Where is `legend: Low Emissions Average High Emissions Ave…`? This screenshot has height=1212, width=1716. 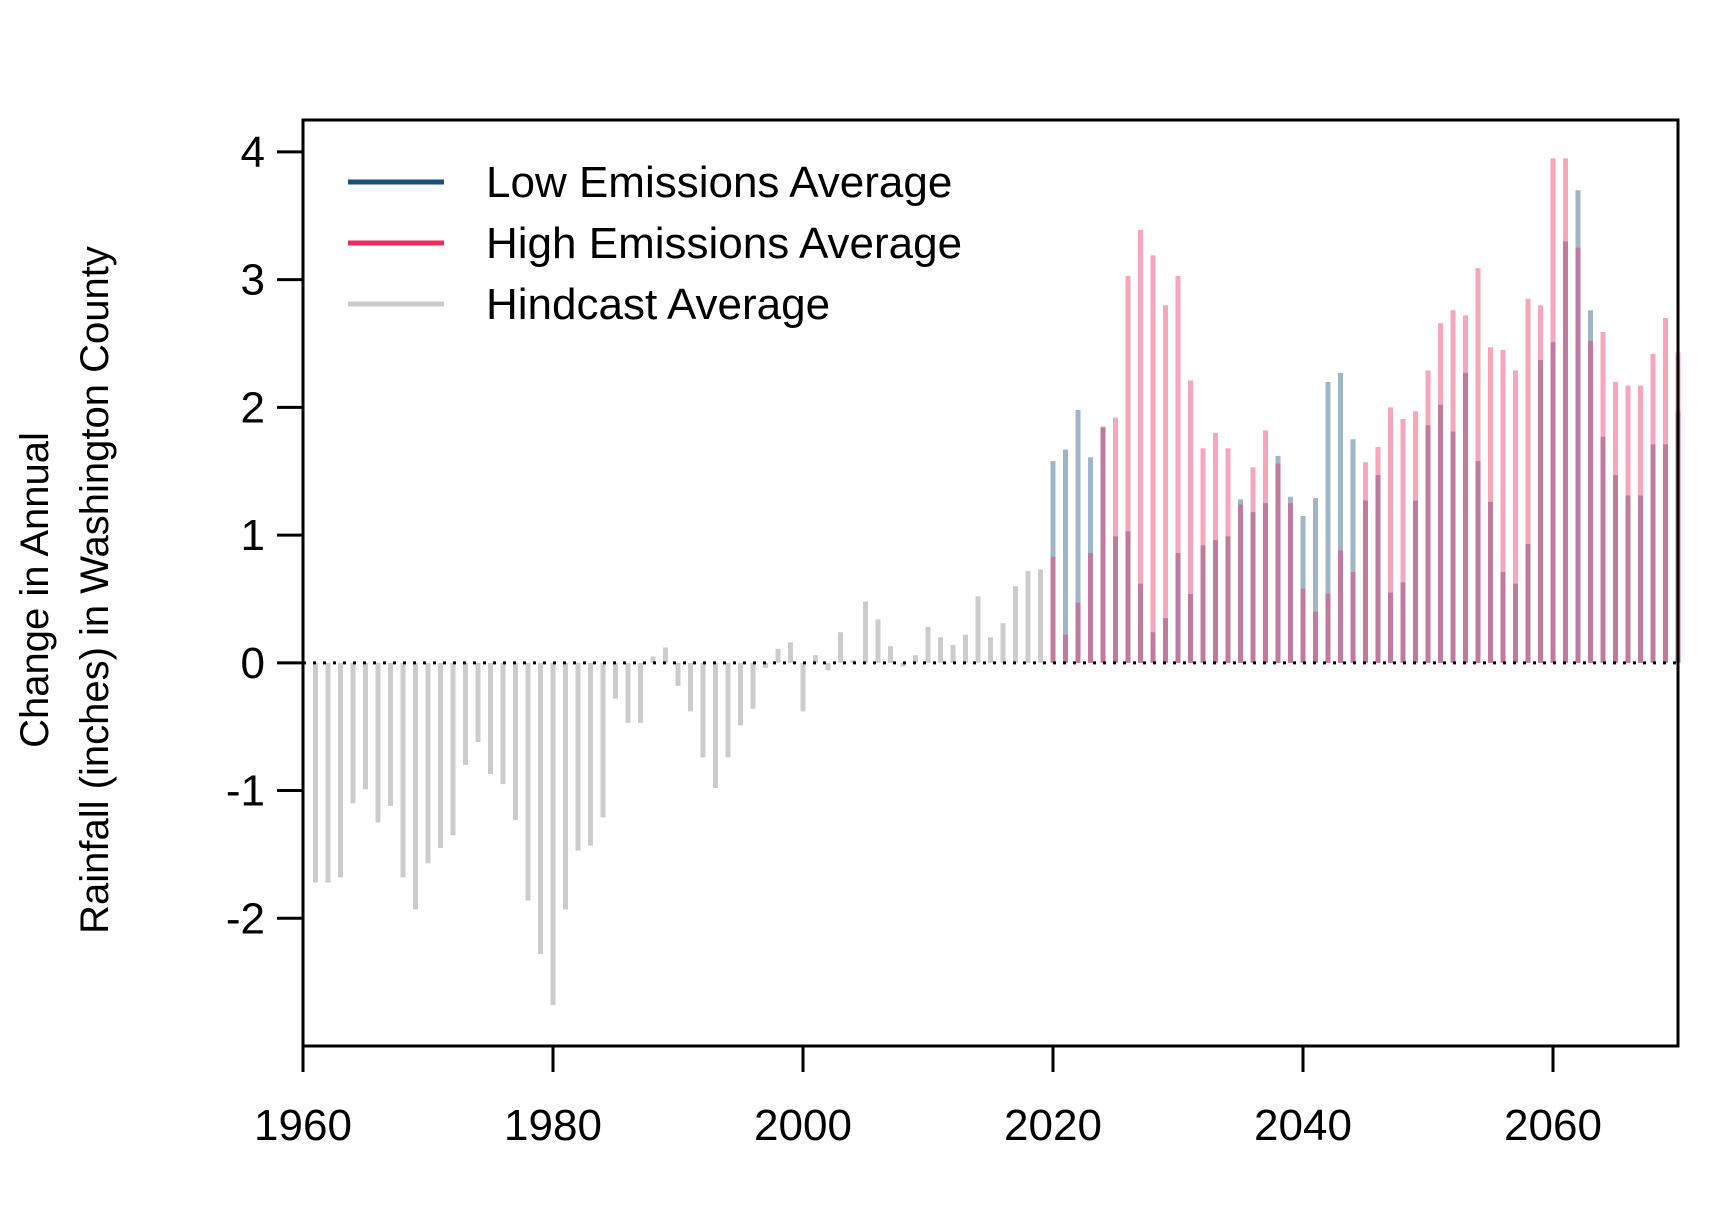
legend: Low Emissions Average High Emissions Ave… is located at coordinates (655, 243).